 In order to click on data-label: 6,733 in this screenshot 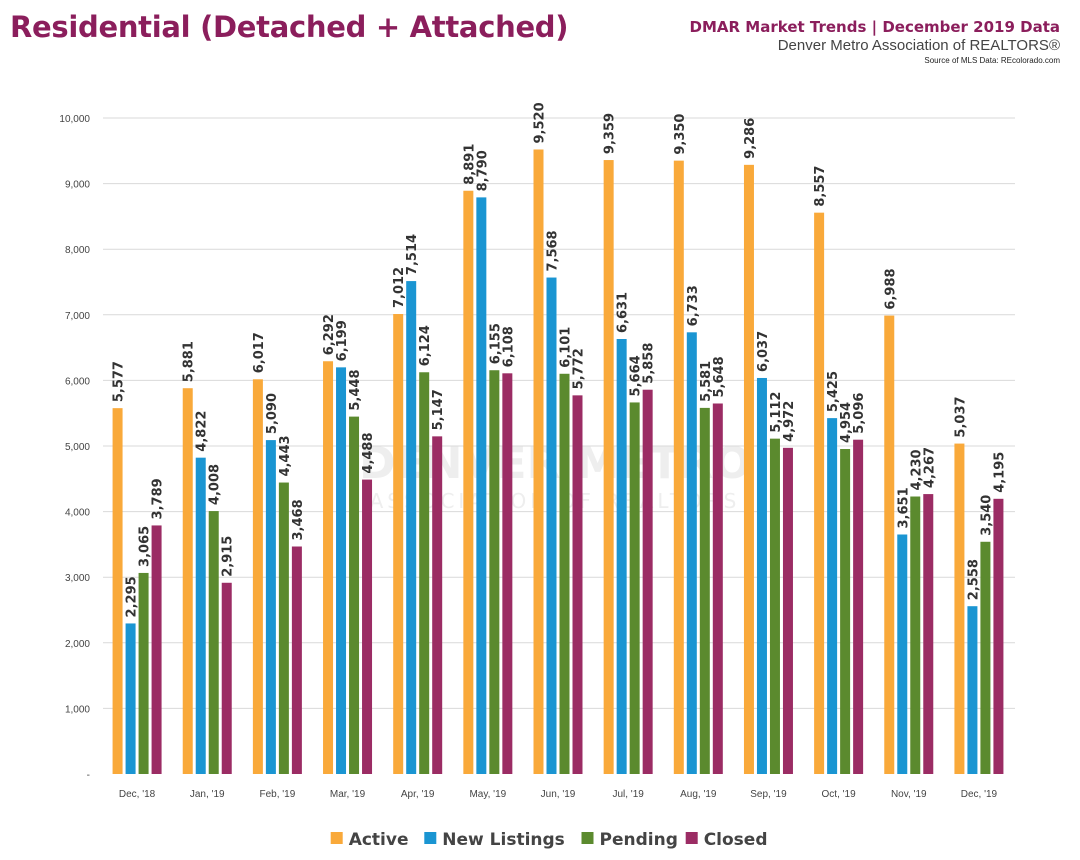, I will do `click(693, 305)`.